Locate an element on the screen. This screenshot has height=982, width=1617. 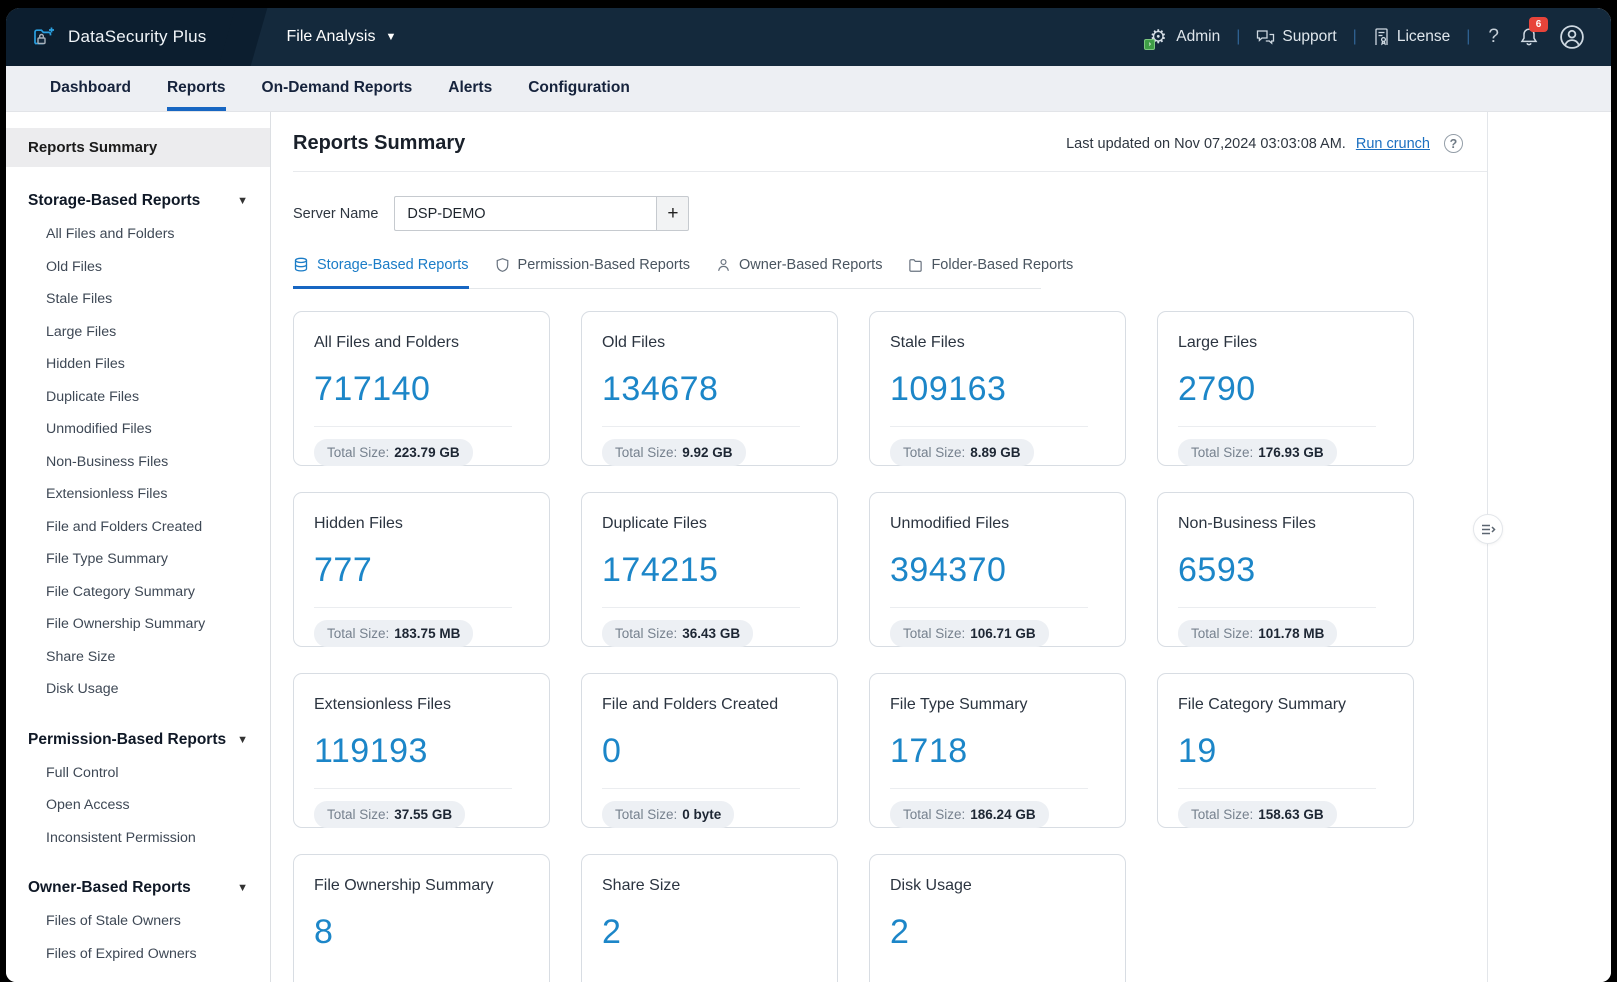
total-size-value: 106.71 GB is located at coordinates (1003, 633).